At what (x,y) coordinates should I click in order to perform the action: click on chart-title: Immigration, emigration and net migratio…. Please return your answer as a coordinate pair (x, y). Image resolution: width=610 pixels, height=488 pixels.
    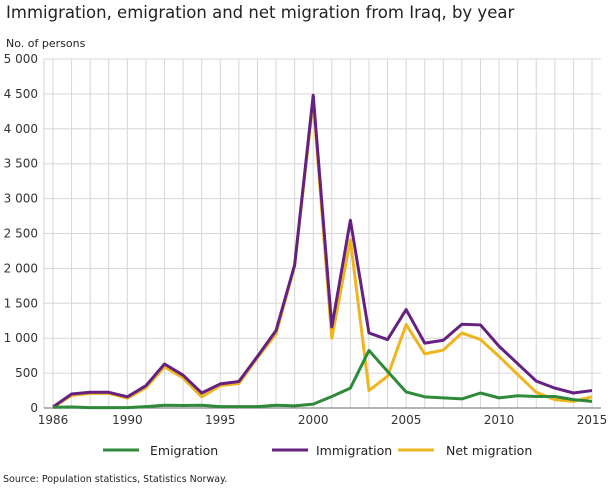
    Looking at the image, I should click on (260, 12).